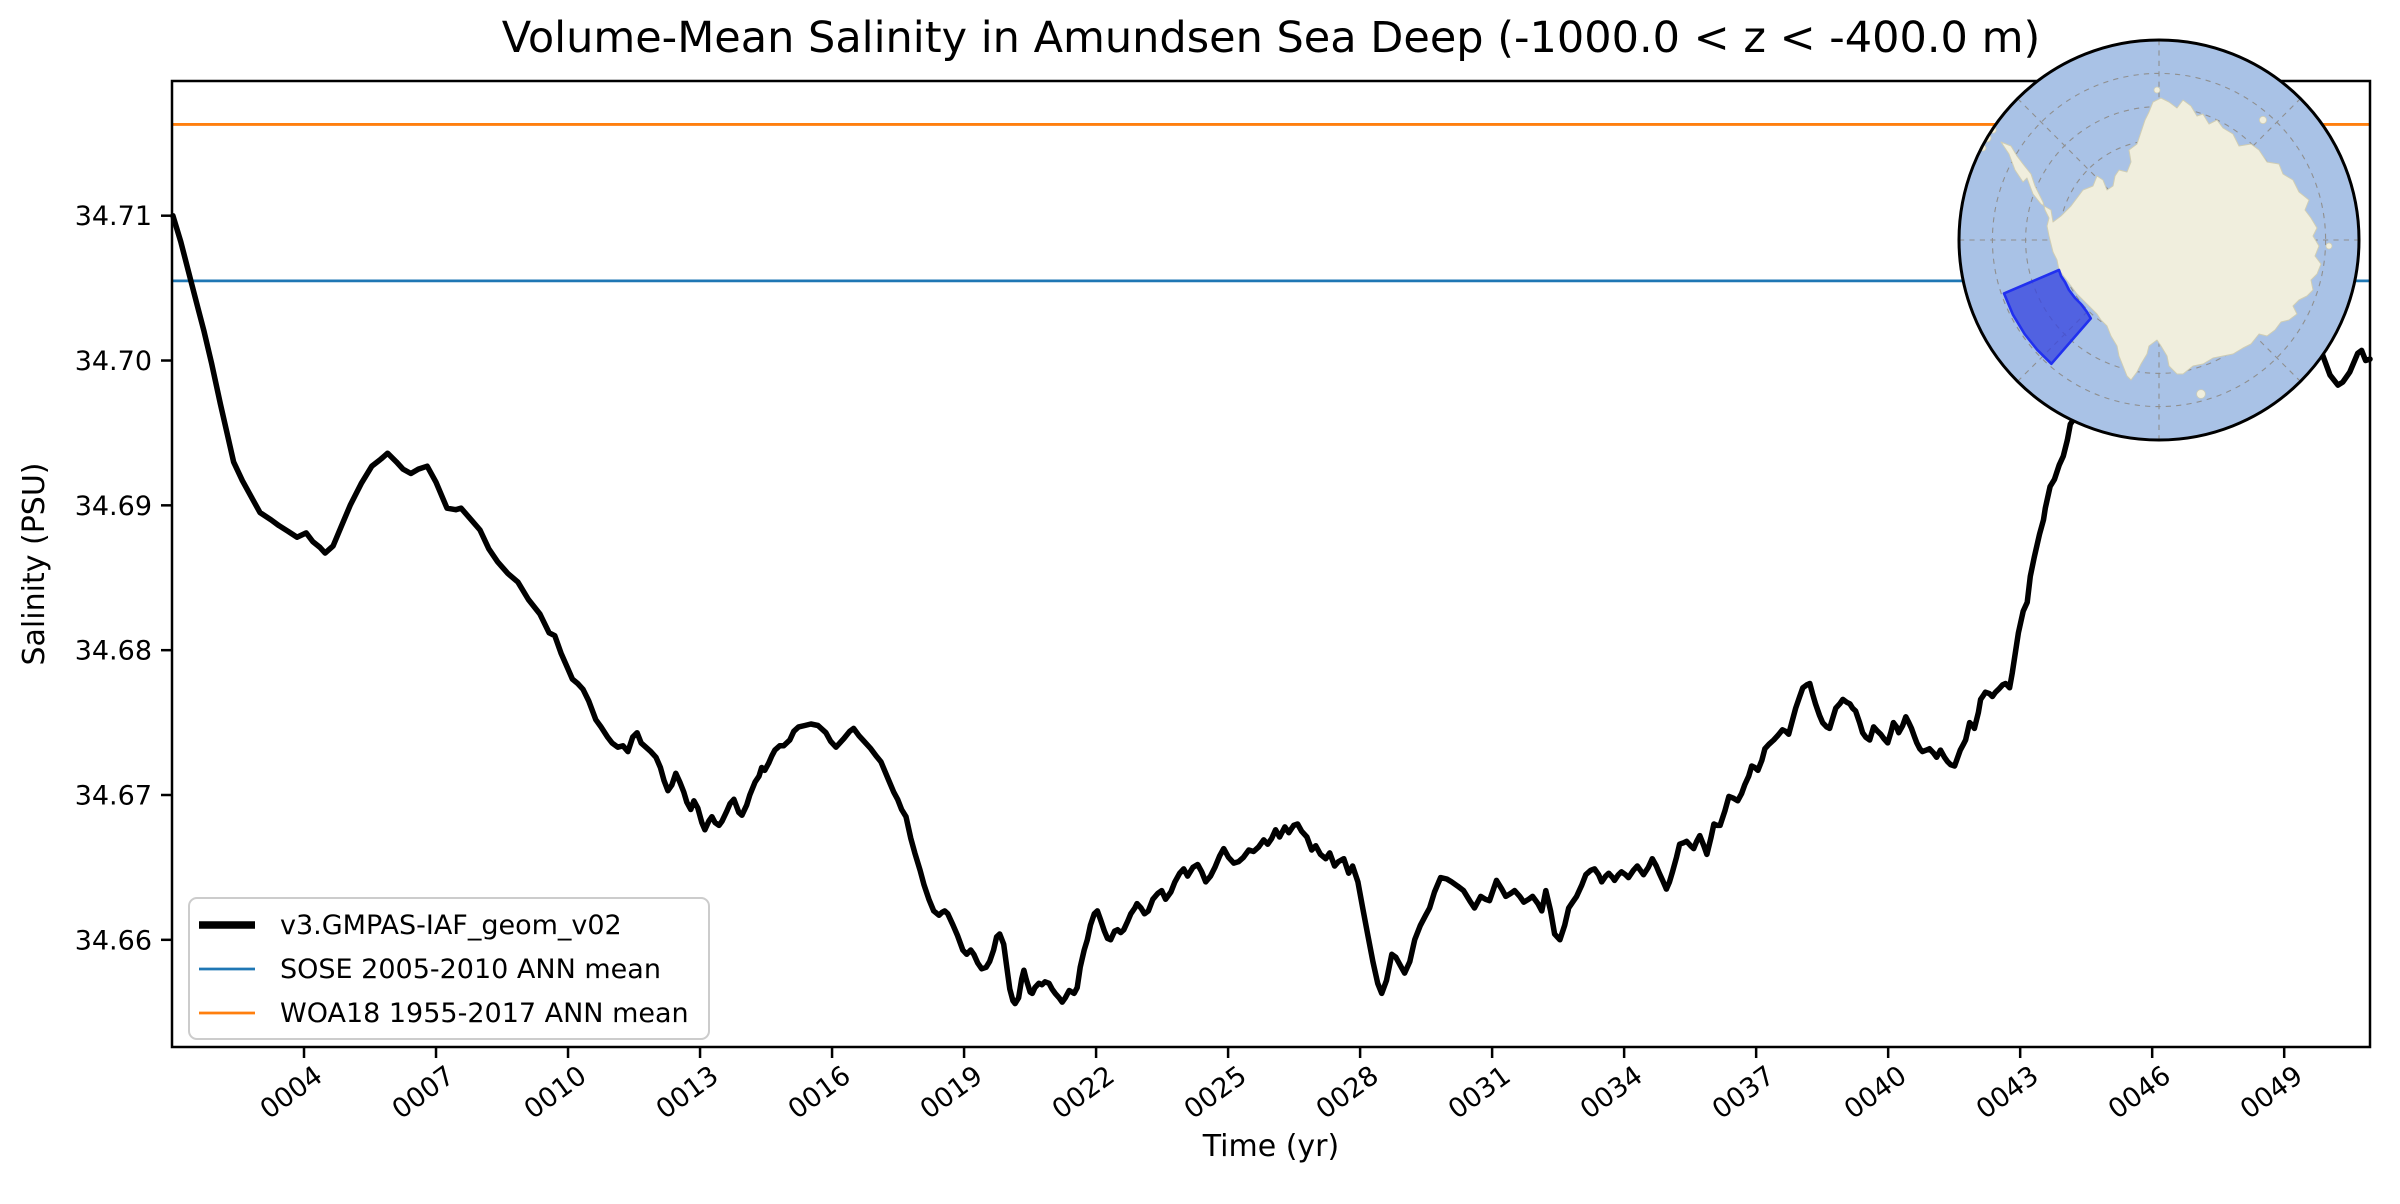 The height and width of the screenshot is (1204, 2400). Describe the element at coordinates (688, 1092) in the screenshot. I see `x-tick-label: 0013` at that location.